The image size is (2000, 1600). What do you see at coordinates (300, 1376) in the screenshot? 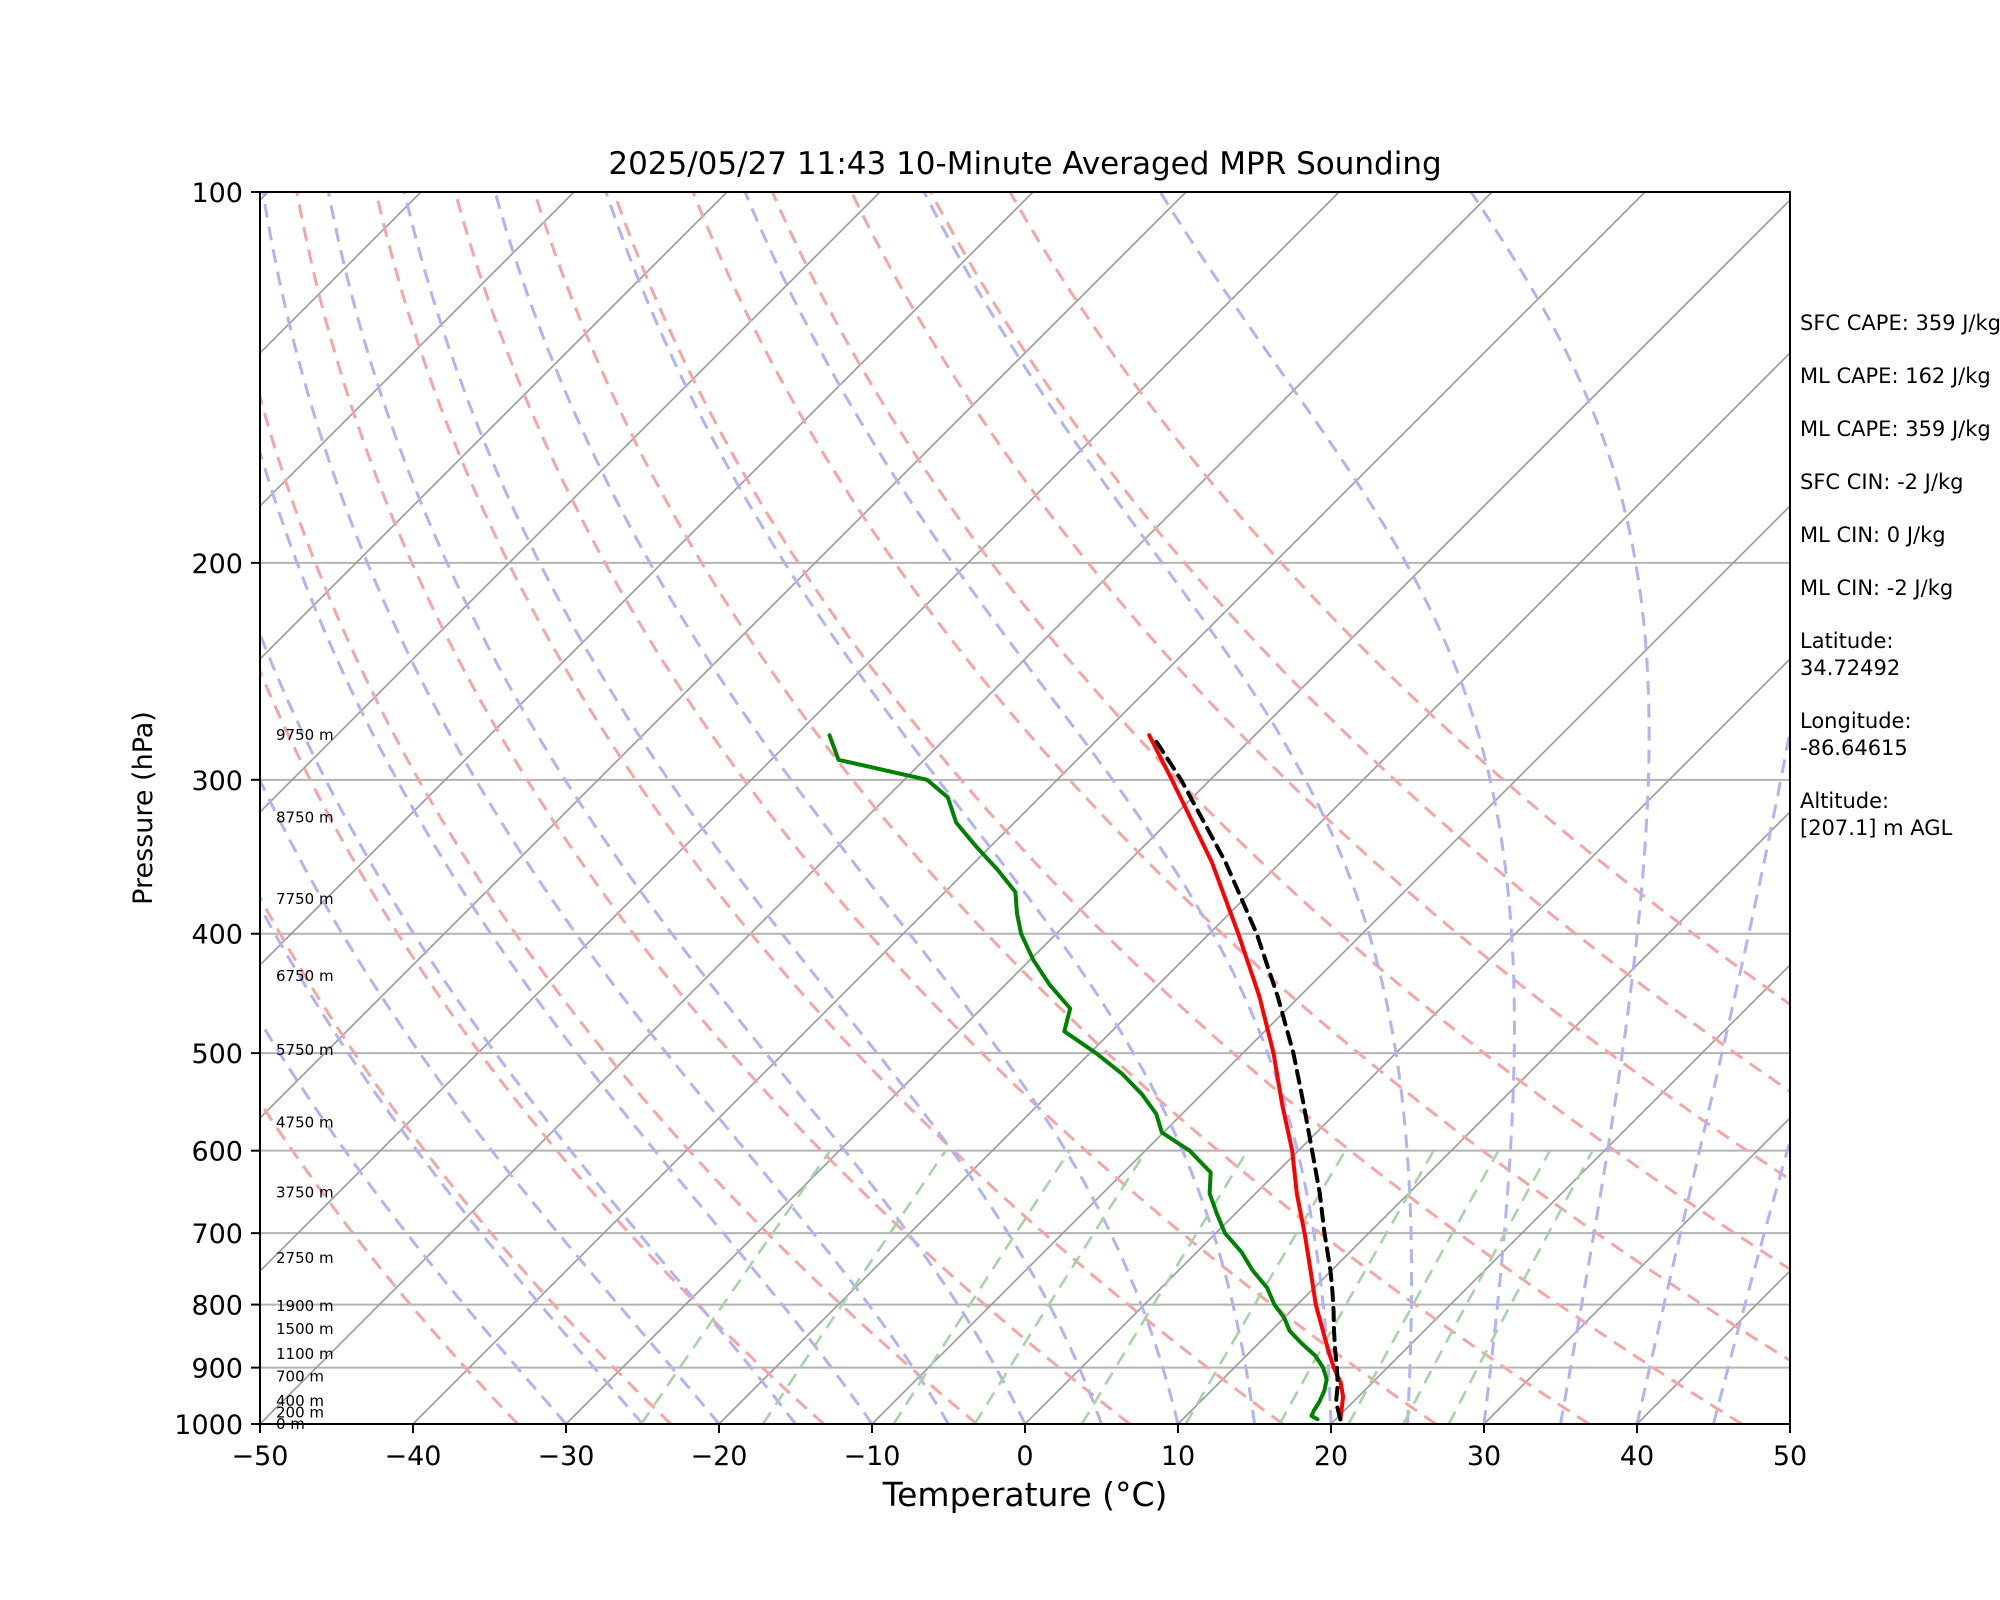
I see `height-label: 700 m` at bounding box center [300, 1376].